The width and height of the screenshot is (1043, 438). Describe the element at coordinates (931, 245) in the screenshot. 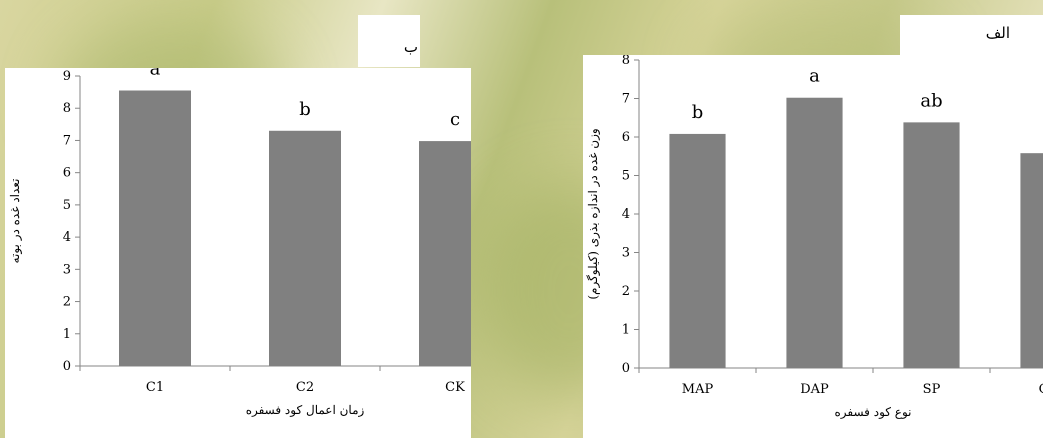

I see `bar-sp` at that location.